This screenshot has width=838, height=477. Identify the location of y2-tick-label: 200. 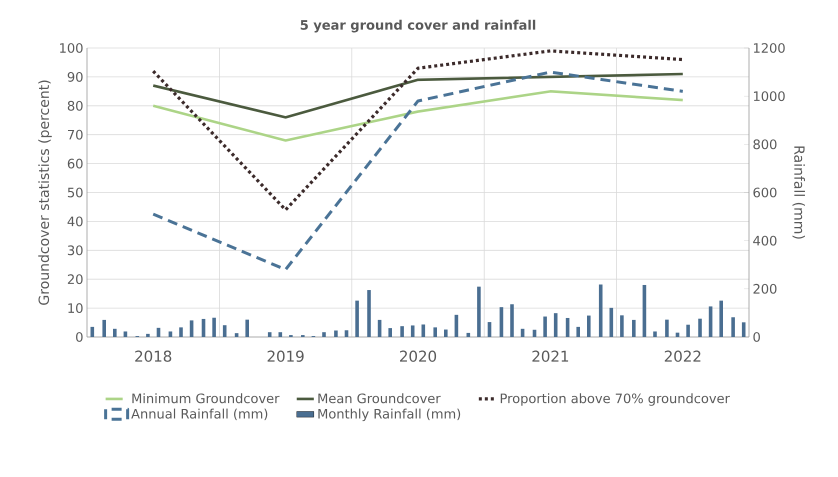
(764, 289).